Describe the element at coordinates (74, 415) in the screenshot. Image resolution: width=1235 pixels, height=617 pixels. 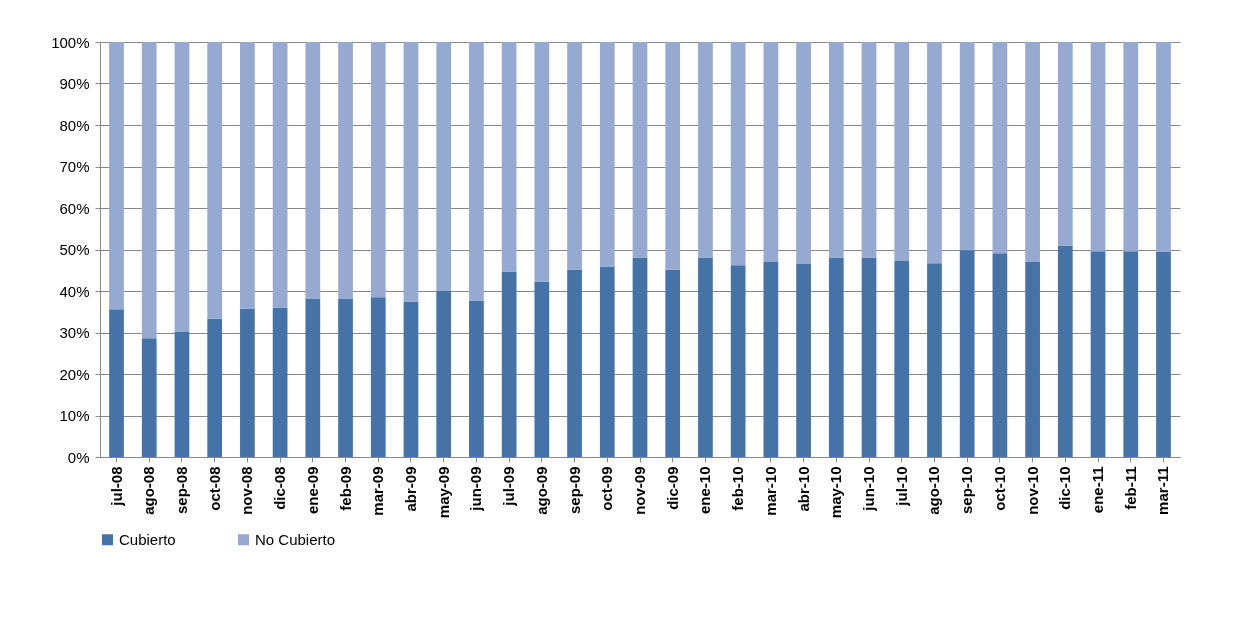
I see `y-tick-label: 10%` at that location.